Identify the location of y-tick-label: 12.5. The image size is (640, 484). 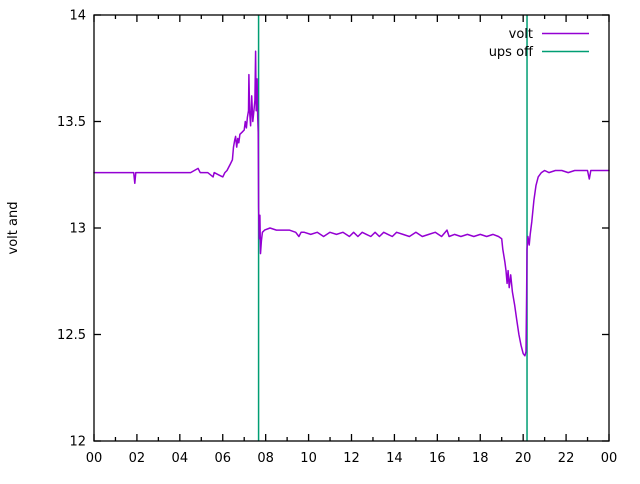
(71, 335).